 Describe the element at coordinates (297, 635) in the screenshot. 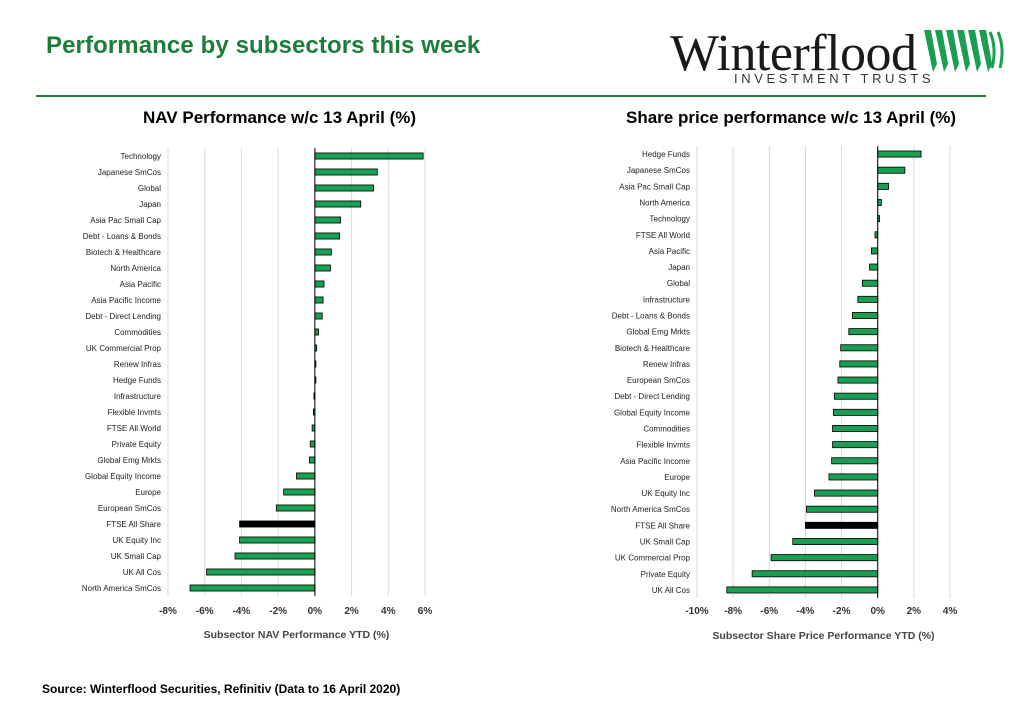

I see `x-axis-label: Subsector NAV Performance YTD (%)` at that location.